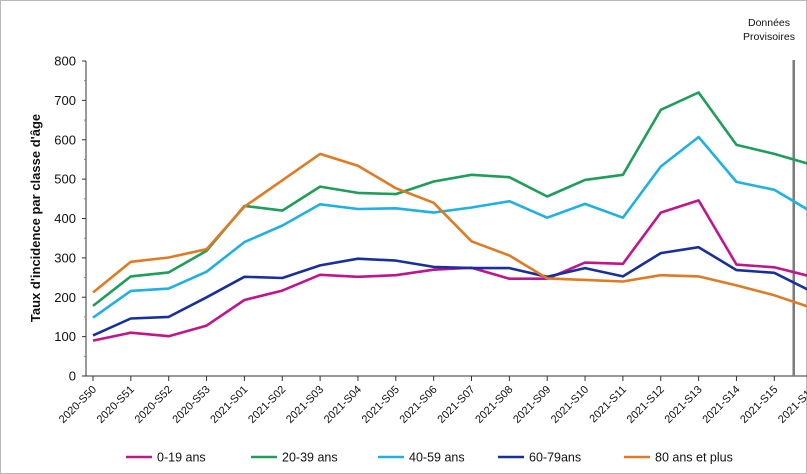 The image size is (807, 474). What do you see at coordinates (555, 458) in the screenshot?
I see `legend-label-60-79ans: 60-79ans` at bounding box center [555, 458].